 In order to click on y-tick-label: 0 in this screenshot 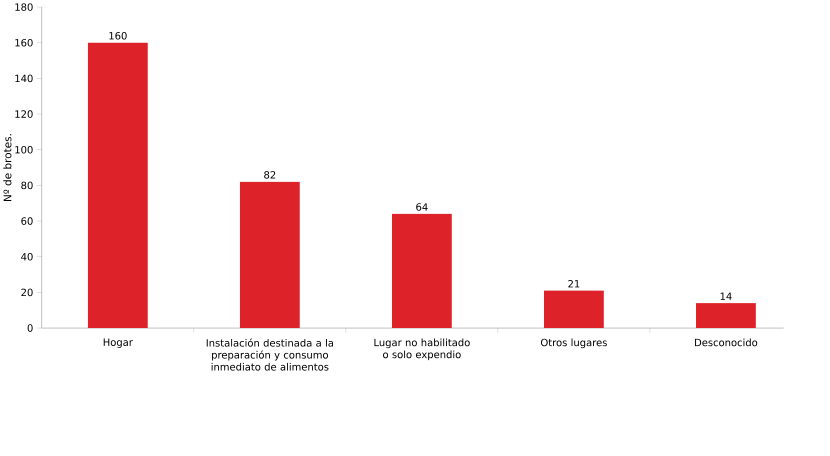, I will do `click(30, 328)`.